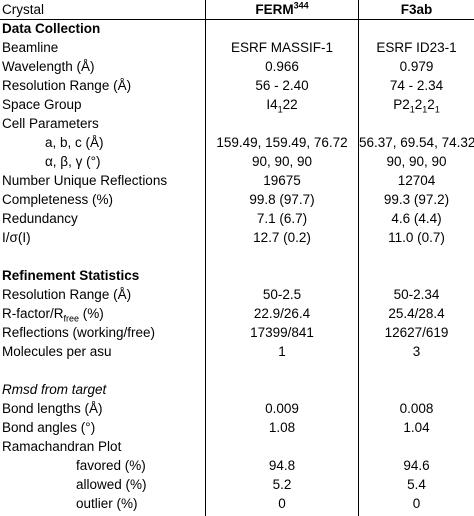 The image size is (474, 516). I want to click on table-row: α, β, γ (°) 90, 90, 90 90, 90, 90, so click(237, 161).